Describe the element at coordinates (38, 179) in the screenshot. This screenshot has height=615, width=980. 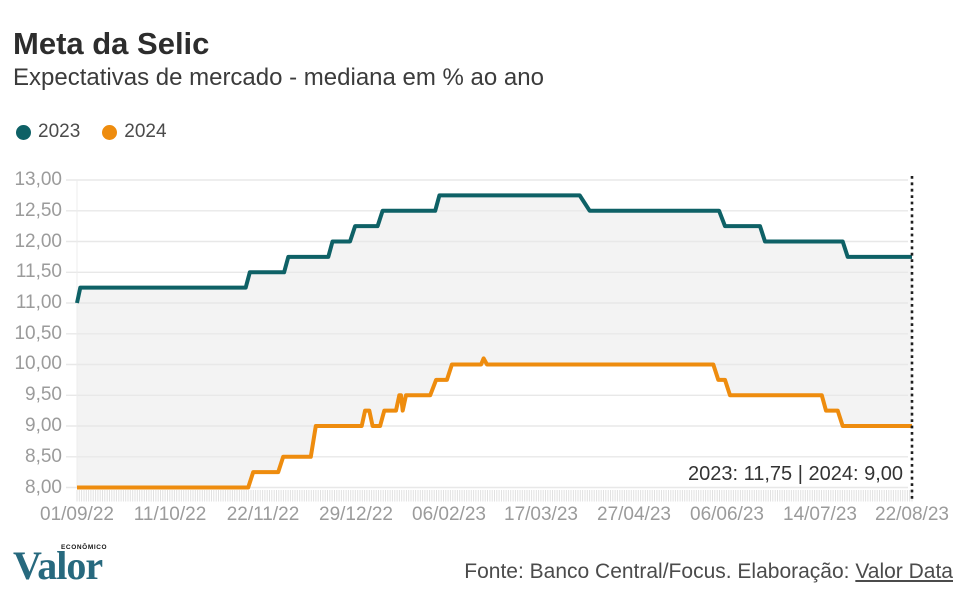
I see `y-tick-label: 13,00` at that location.